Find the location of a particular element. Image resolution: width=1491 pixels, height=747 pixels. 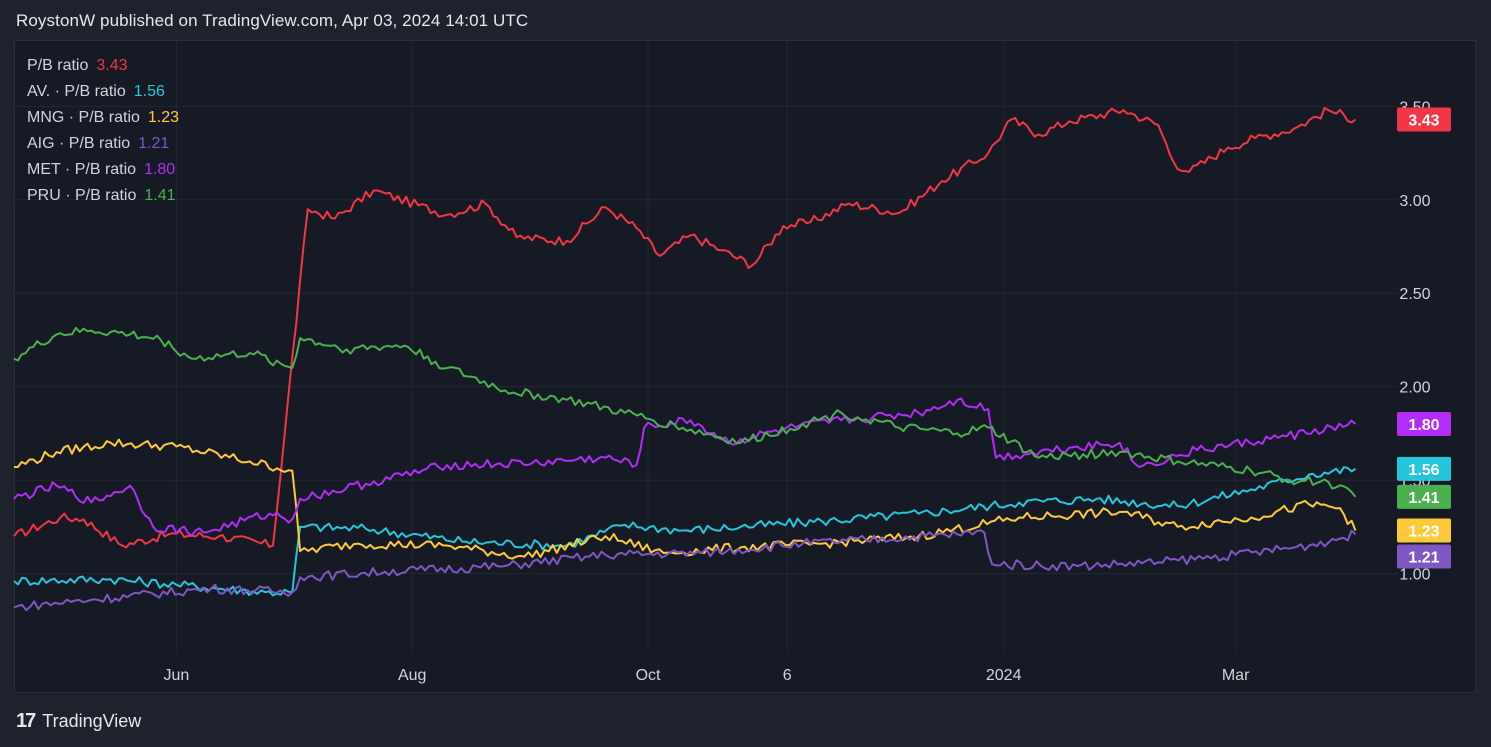

price-badge: 1.23 is located at coordinates (1424, 530).